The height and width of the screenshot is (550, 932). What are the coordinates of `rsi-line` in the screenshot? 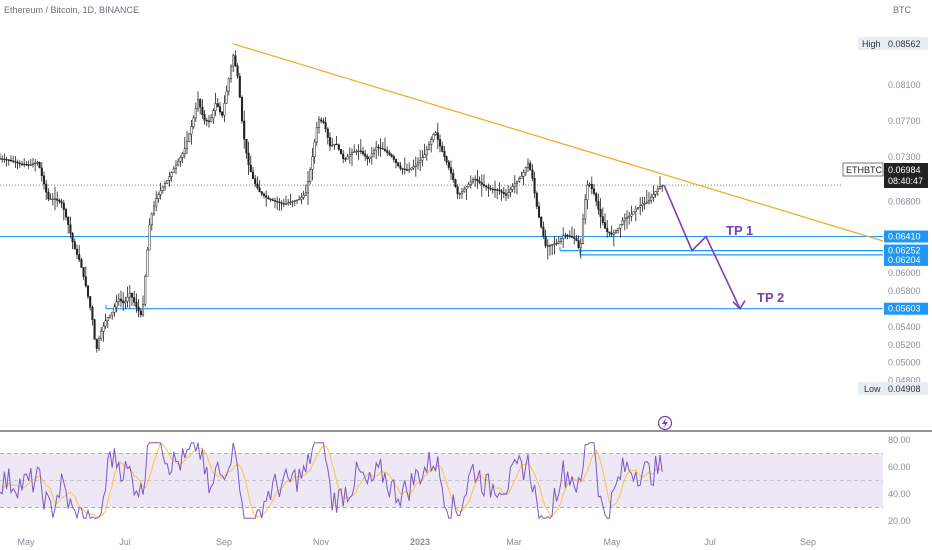 It's located at (331, 481).